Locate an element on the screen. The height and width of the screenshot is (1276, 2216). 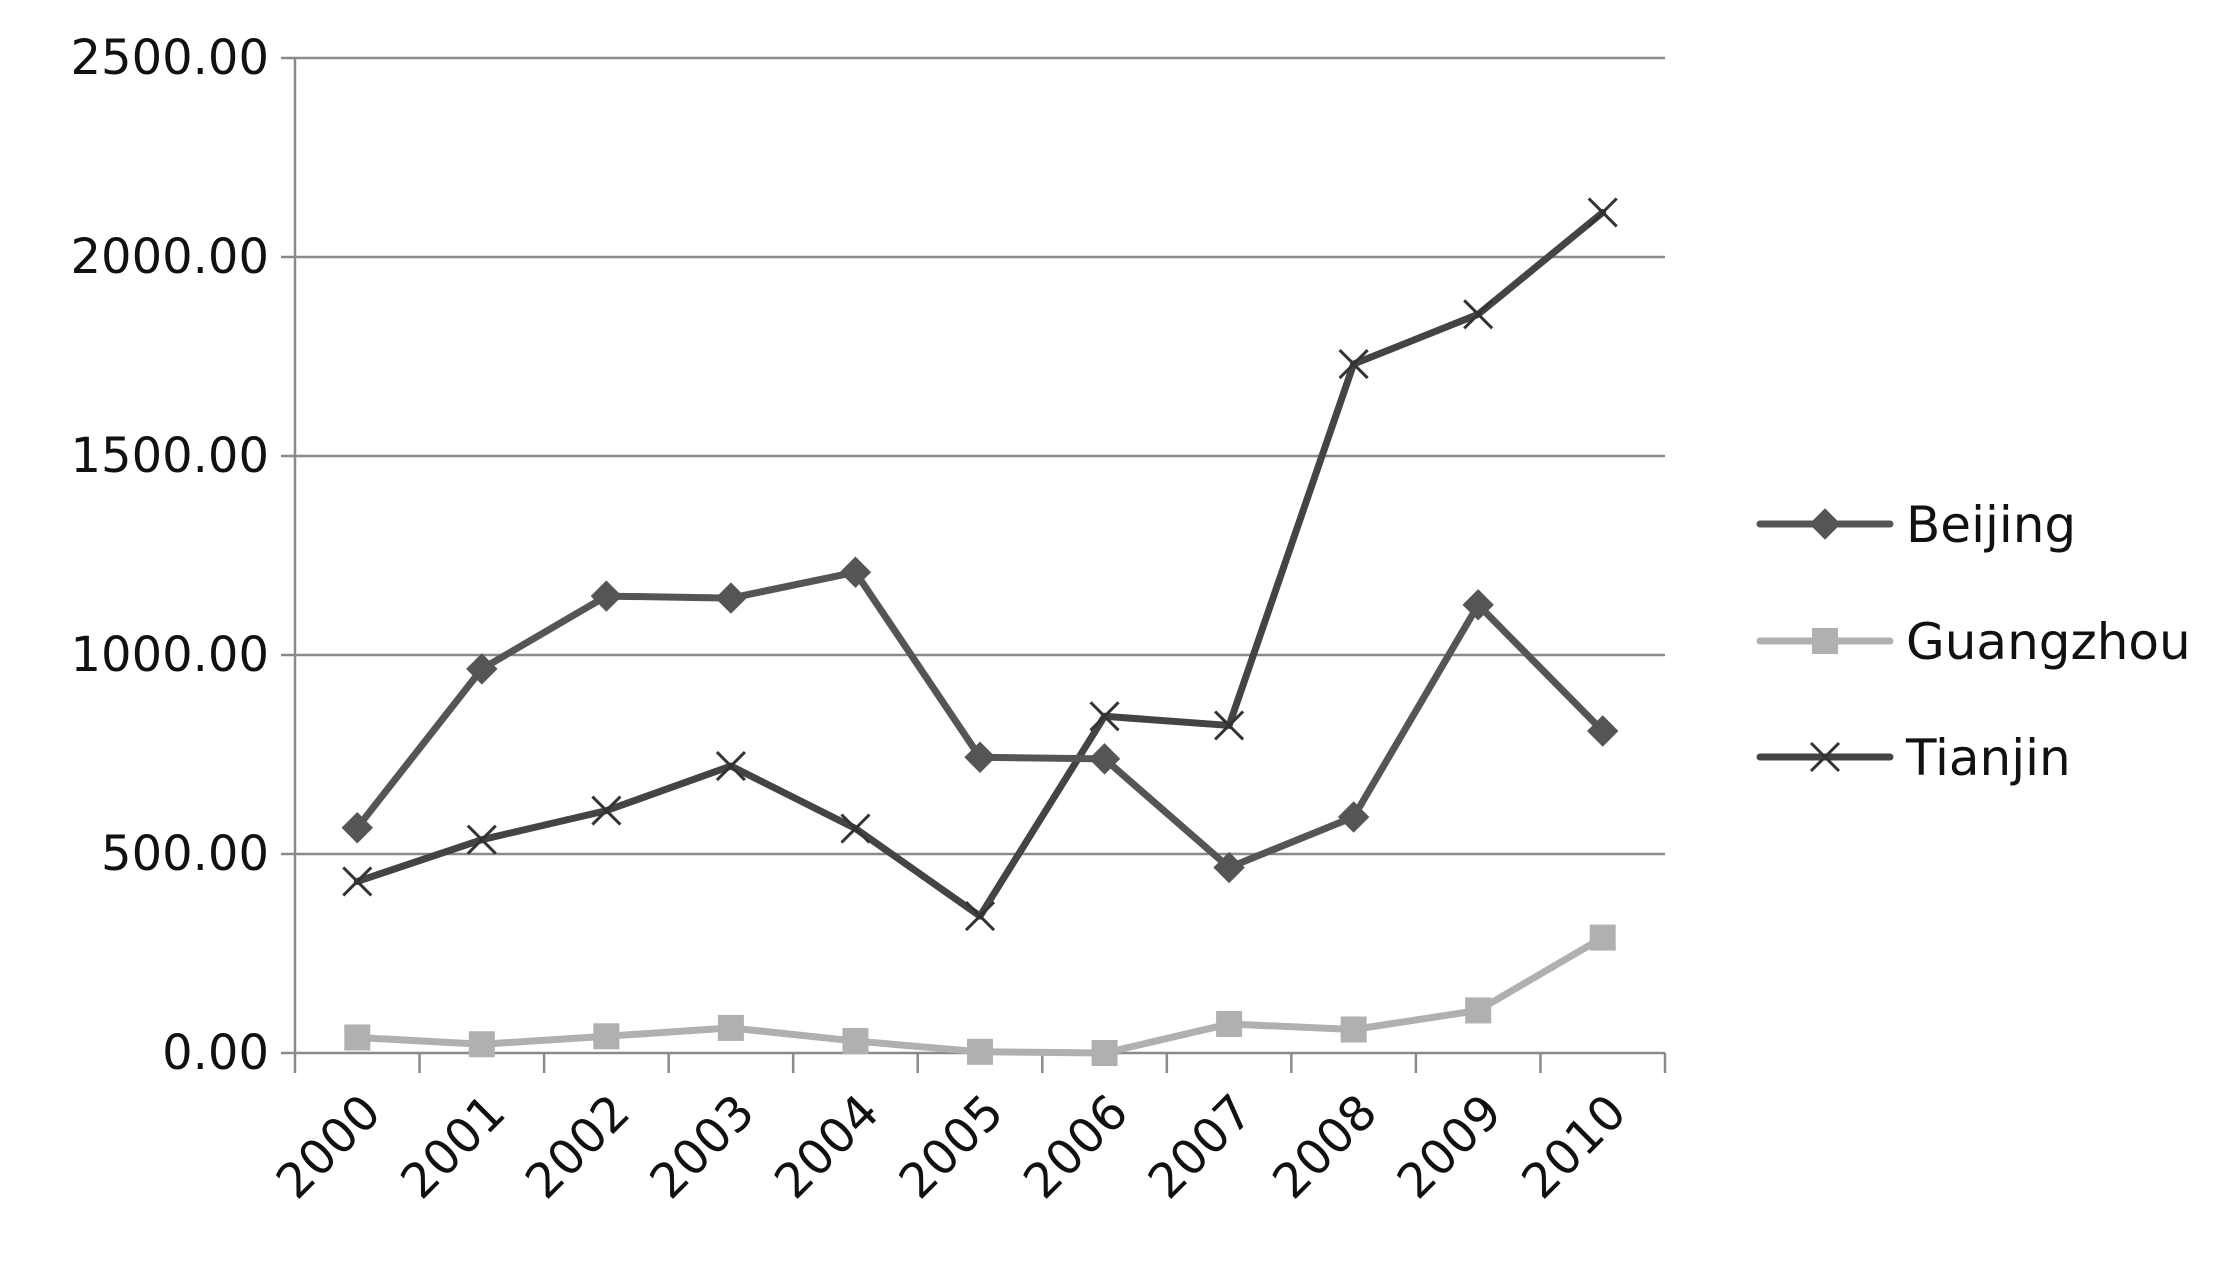
y-axis-tick-labels: 0.00 500.00 1000.00 1500.00 2000.00 2500.00 is located at coordinates (170, 555).